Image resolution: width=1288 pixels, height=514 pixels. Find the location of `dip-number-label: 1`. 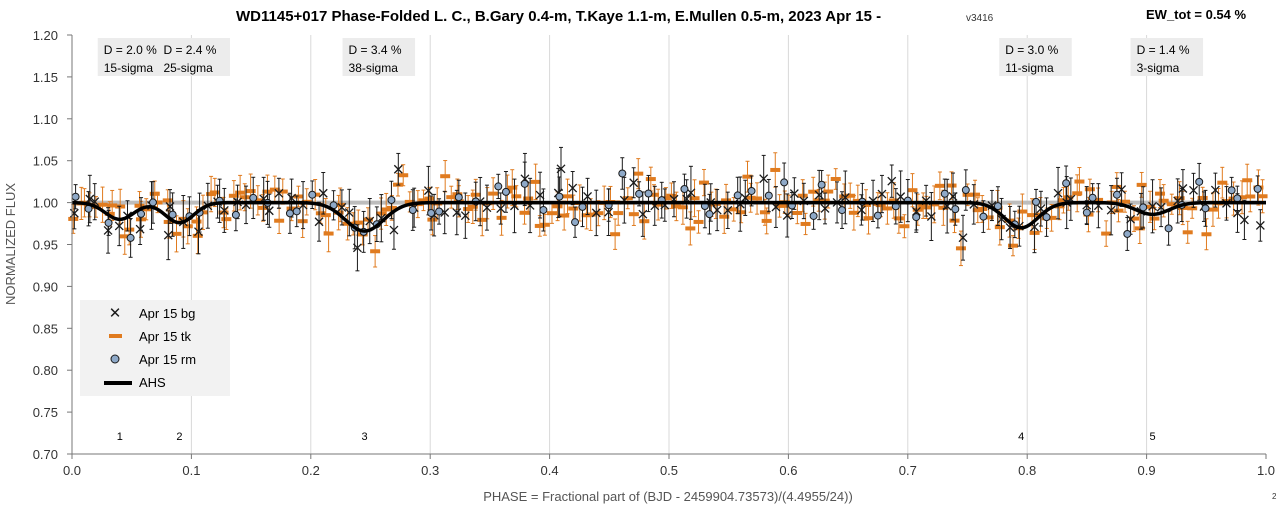

dip-number-label: 1 is located at coordinates (120, 437).